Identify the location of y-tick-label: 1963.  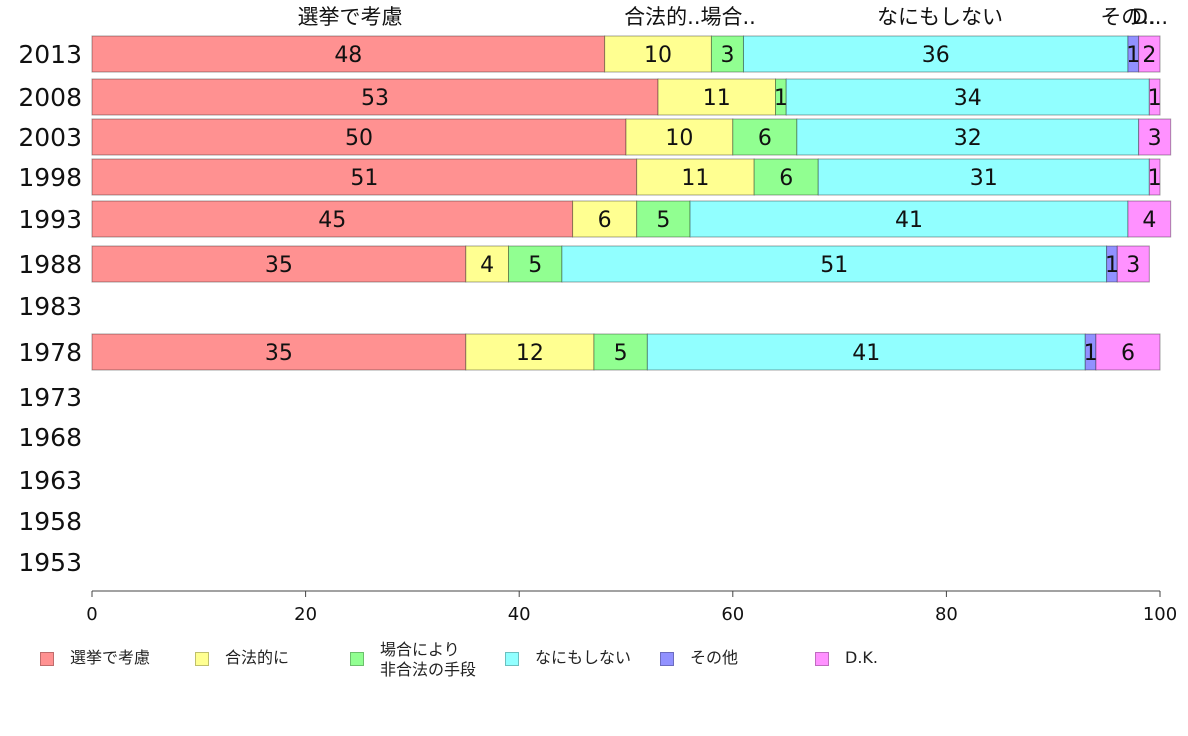
(50, 480).